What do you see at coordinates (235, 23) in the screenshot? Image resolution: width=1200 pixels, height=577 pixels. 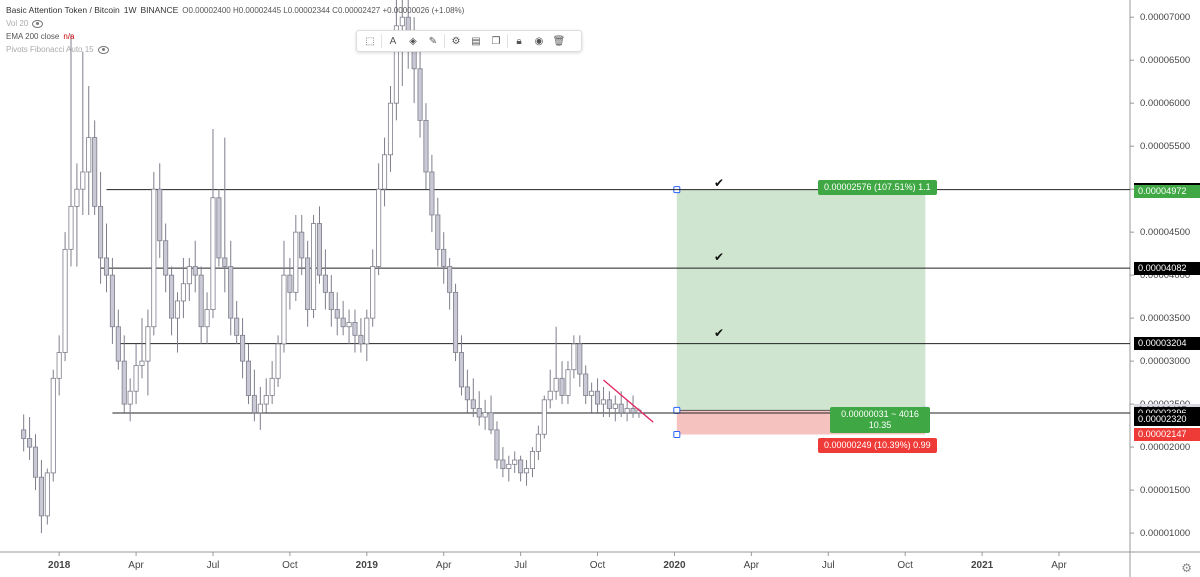 I see `vol-indicator-row: Vol 20` at bounding box center [235, 23].